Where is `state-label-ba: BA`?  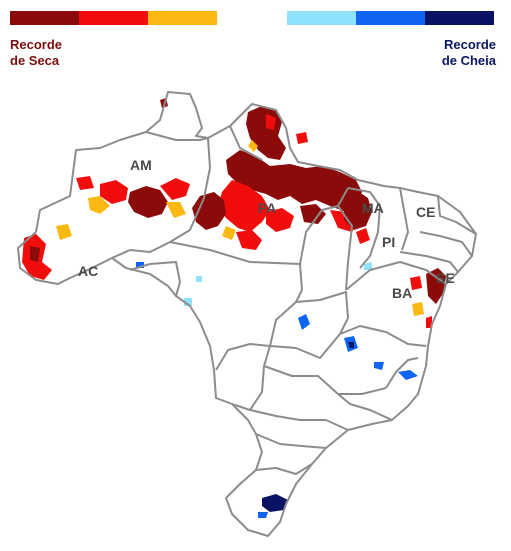
state-label-ba: BA is located at coordinates (402, 293).